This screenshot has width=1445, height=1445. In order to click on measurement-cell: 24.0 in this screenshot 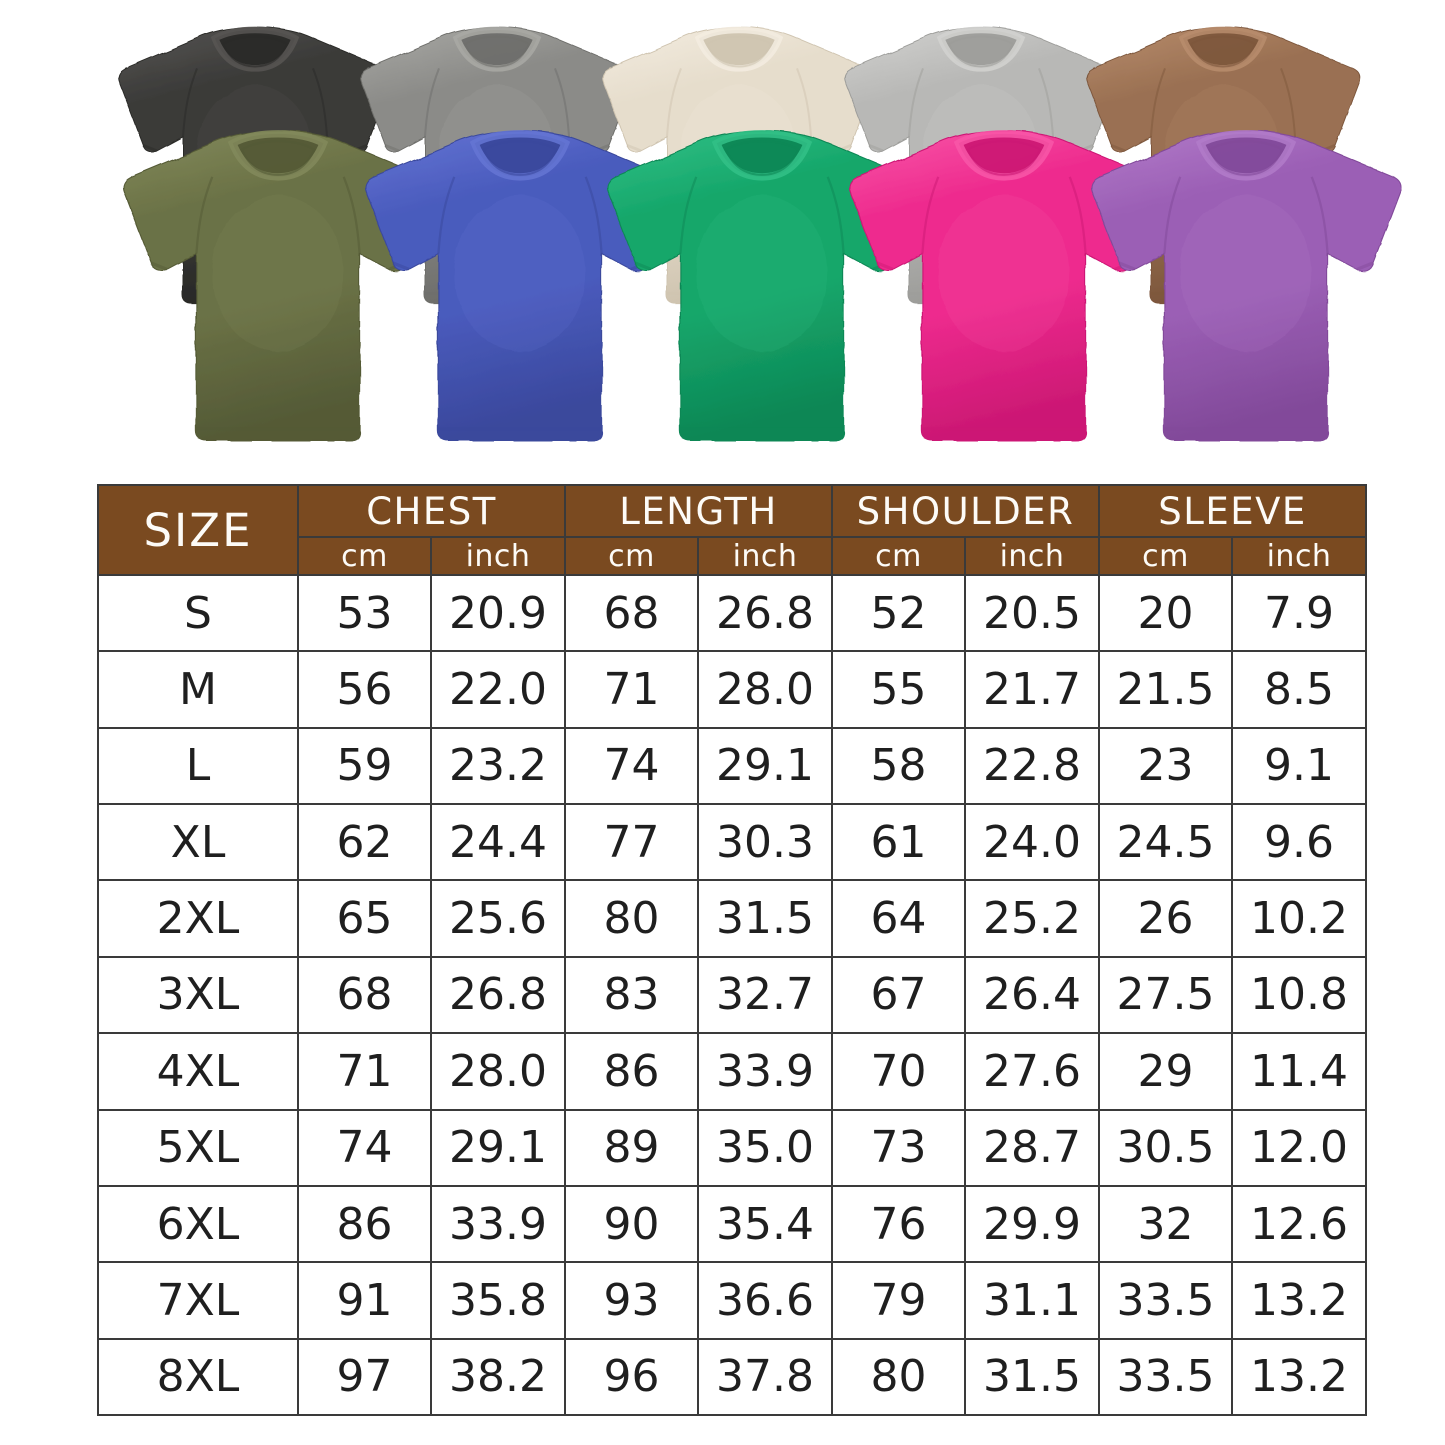, I will do `click(1032, 842)`.